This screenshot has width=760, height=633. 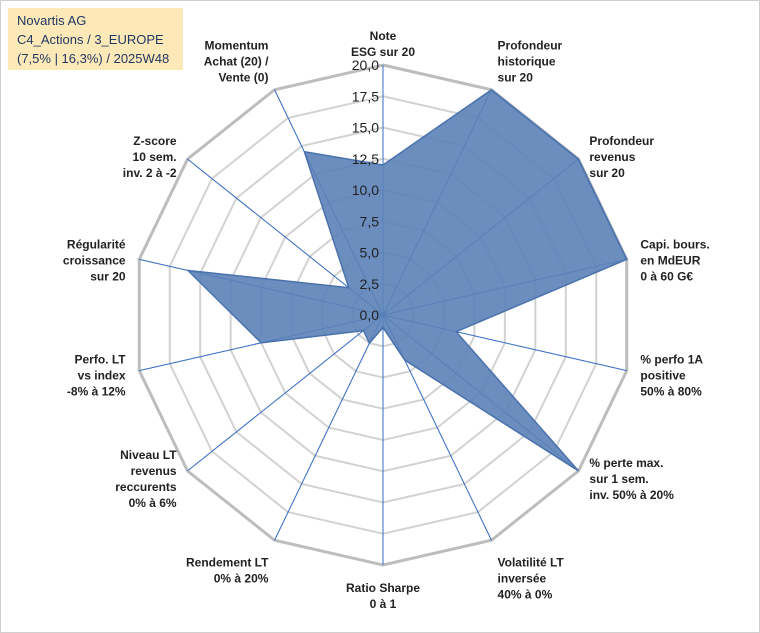 What do you see at coordinates (155, 141) in the screenshot?
I see `axis-label-line: Z-score` at bounding box center [155, 141].